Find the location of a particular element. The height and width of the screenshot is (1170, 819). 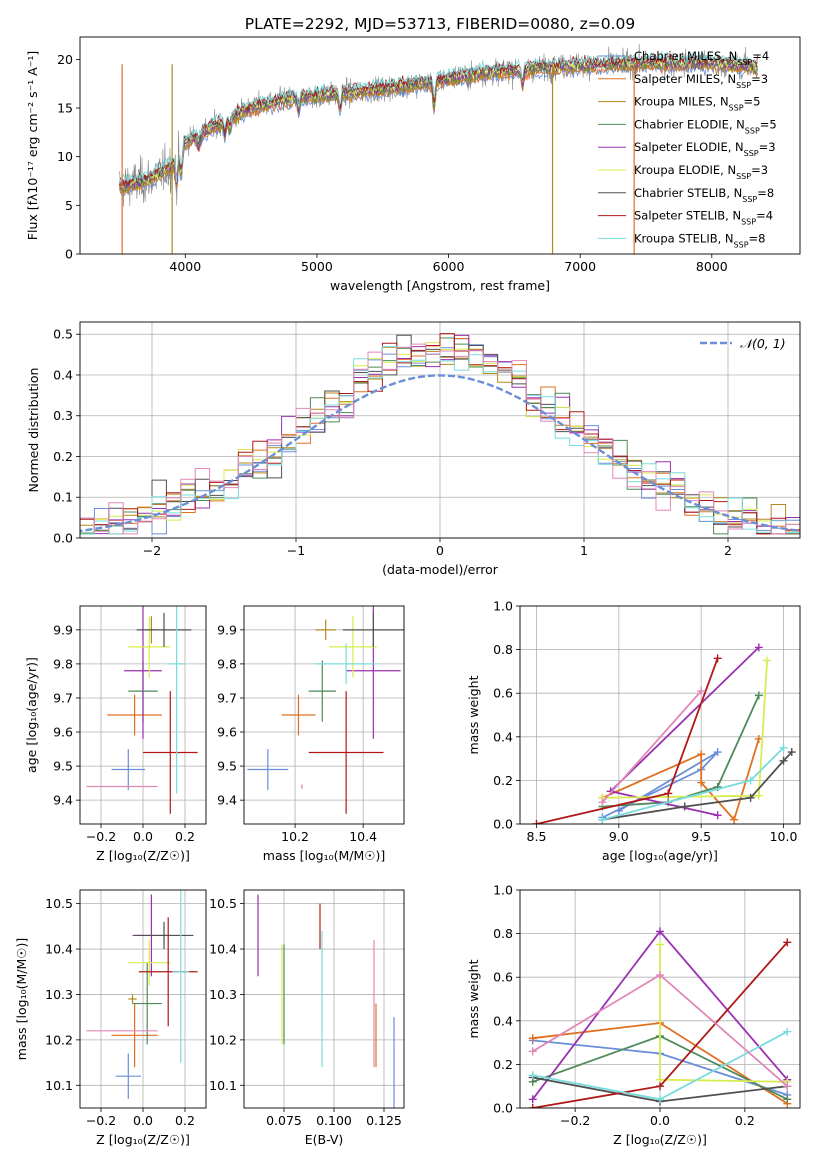

y-axis-label: mass [log₁₀(M/M☉)] is located at coordinates (21, 999).